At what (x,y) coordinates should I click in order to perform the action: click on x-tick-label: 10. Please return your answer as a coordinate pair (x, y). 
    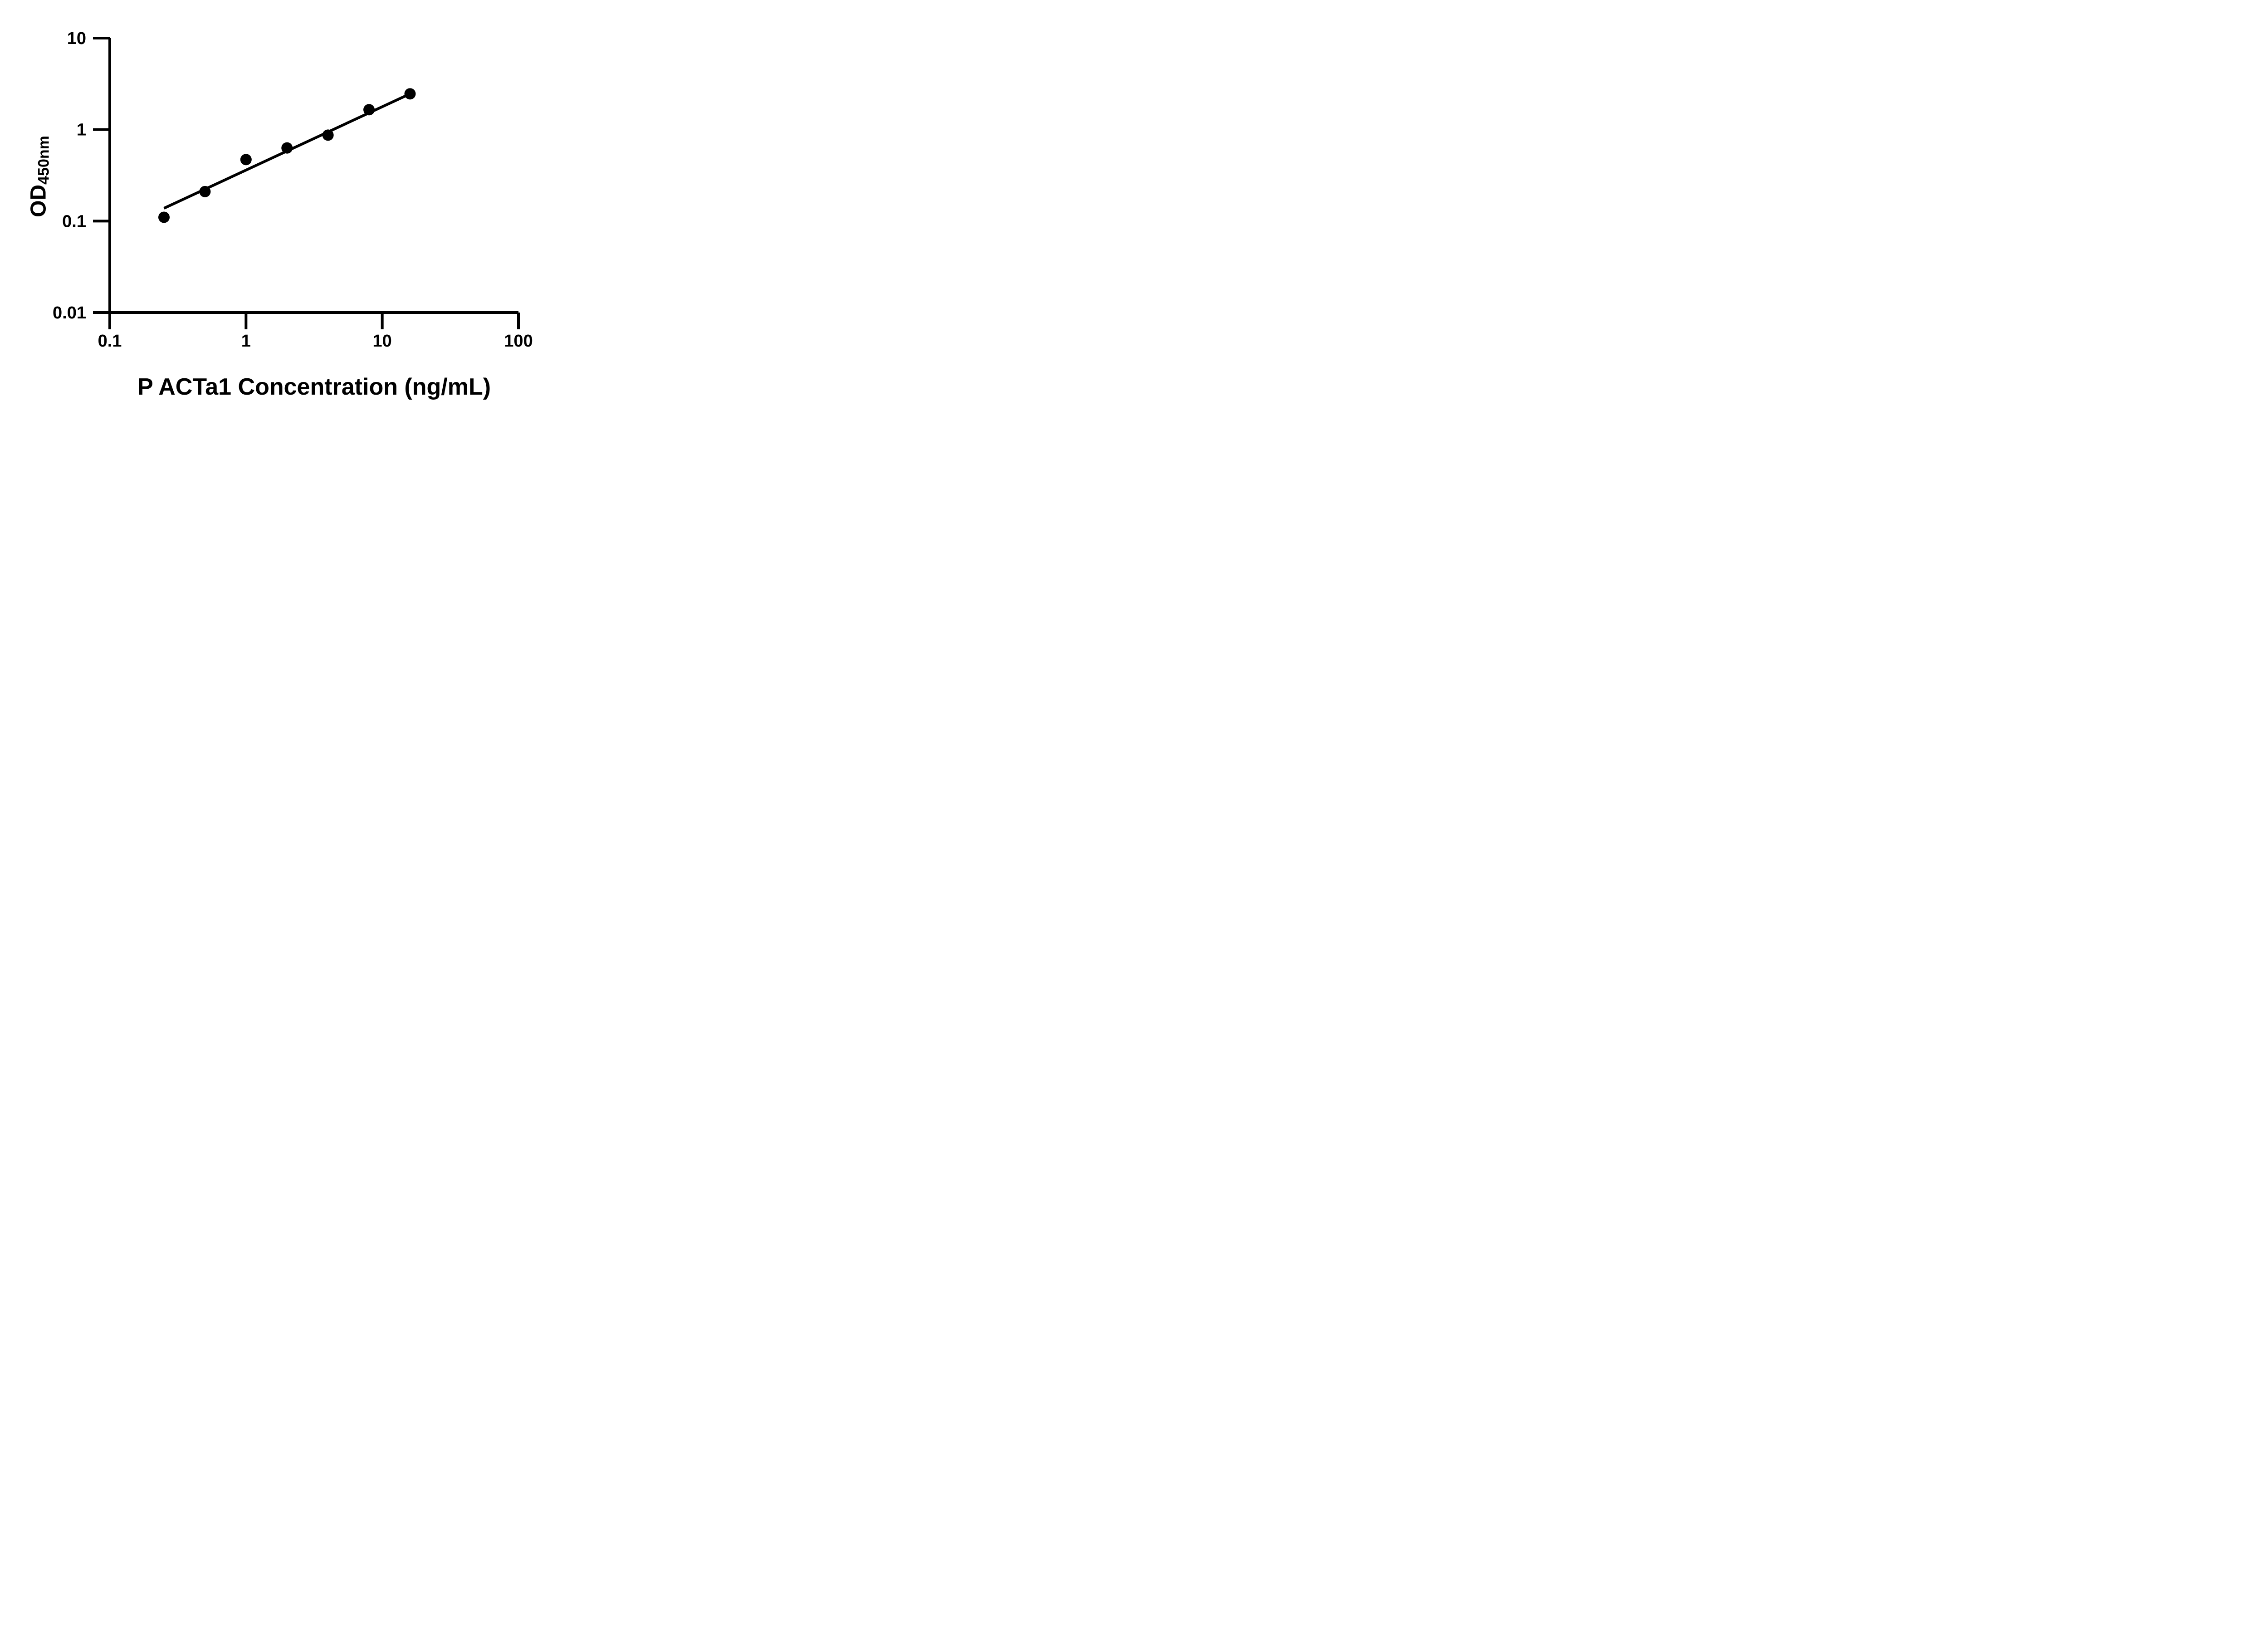
    Looking at the image, I should click on (382, 341).